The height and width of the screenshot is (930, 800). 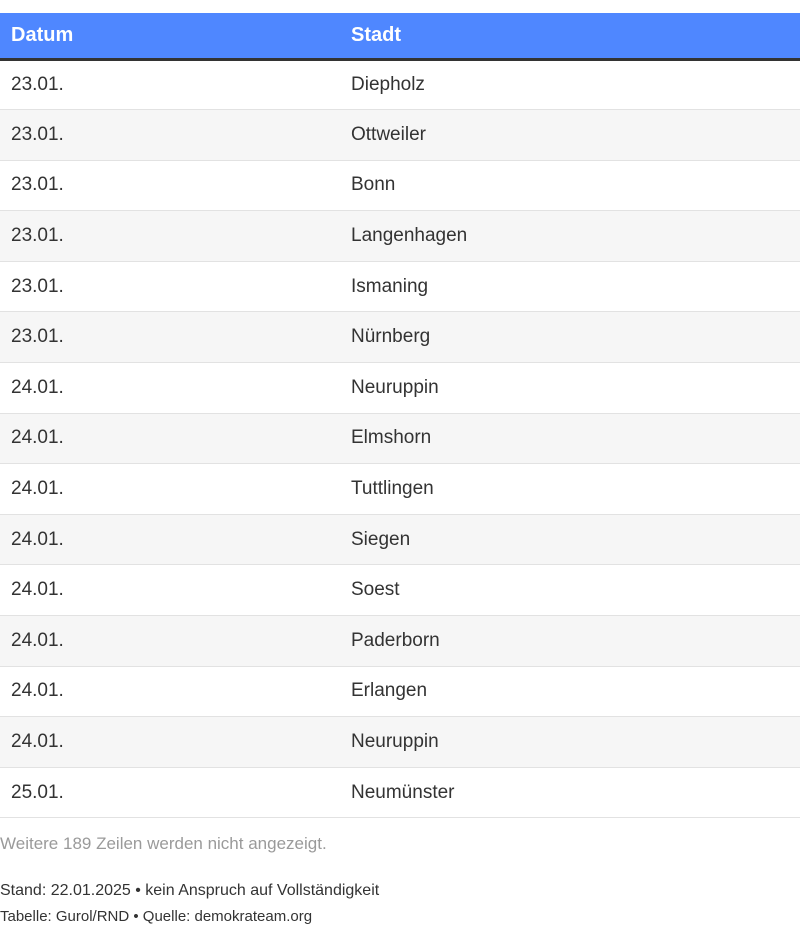 What do you see at coordinates (570, 692) in the screenshot?
I see `cell-stadt: Erlangen` at bounding box center [570, 692].